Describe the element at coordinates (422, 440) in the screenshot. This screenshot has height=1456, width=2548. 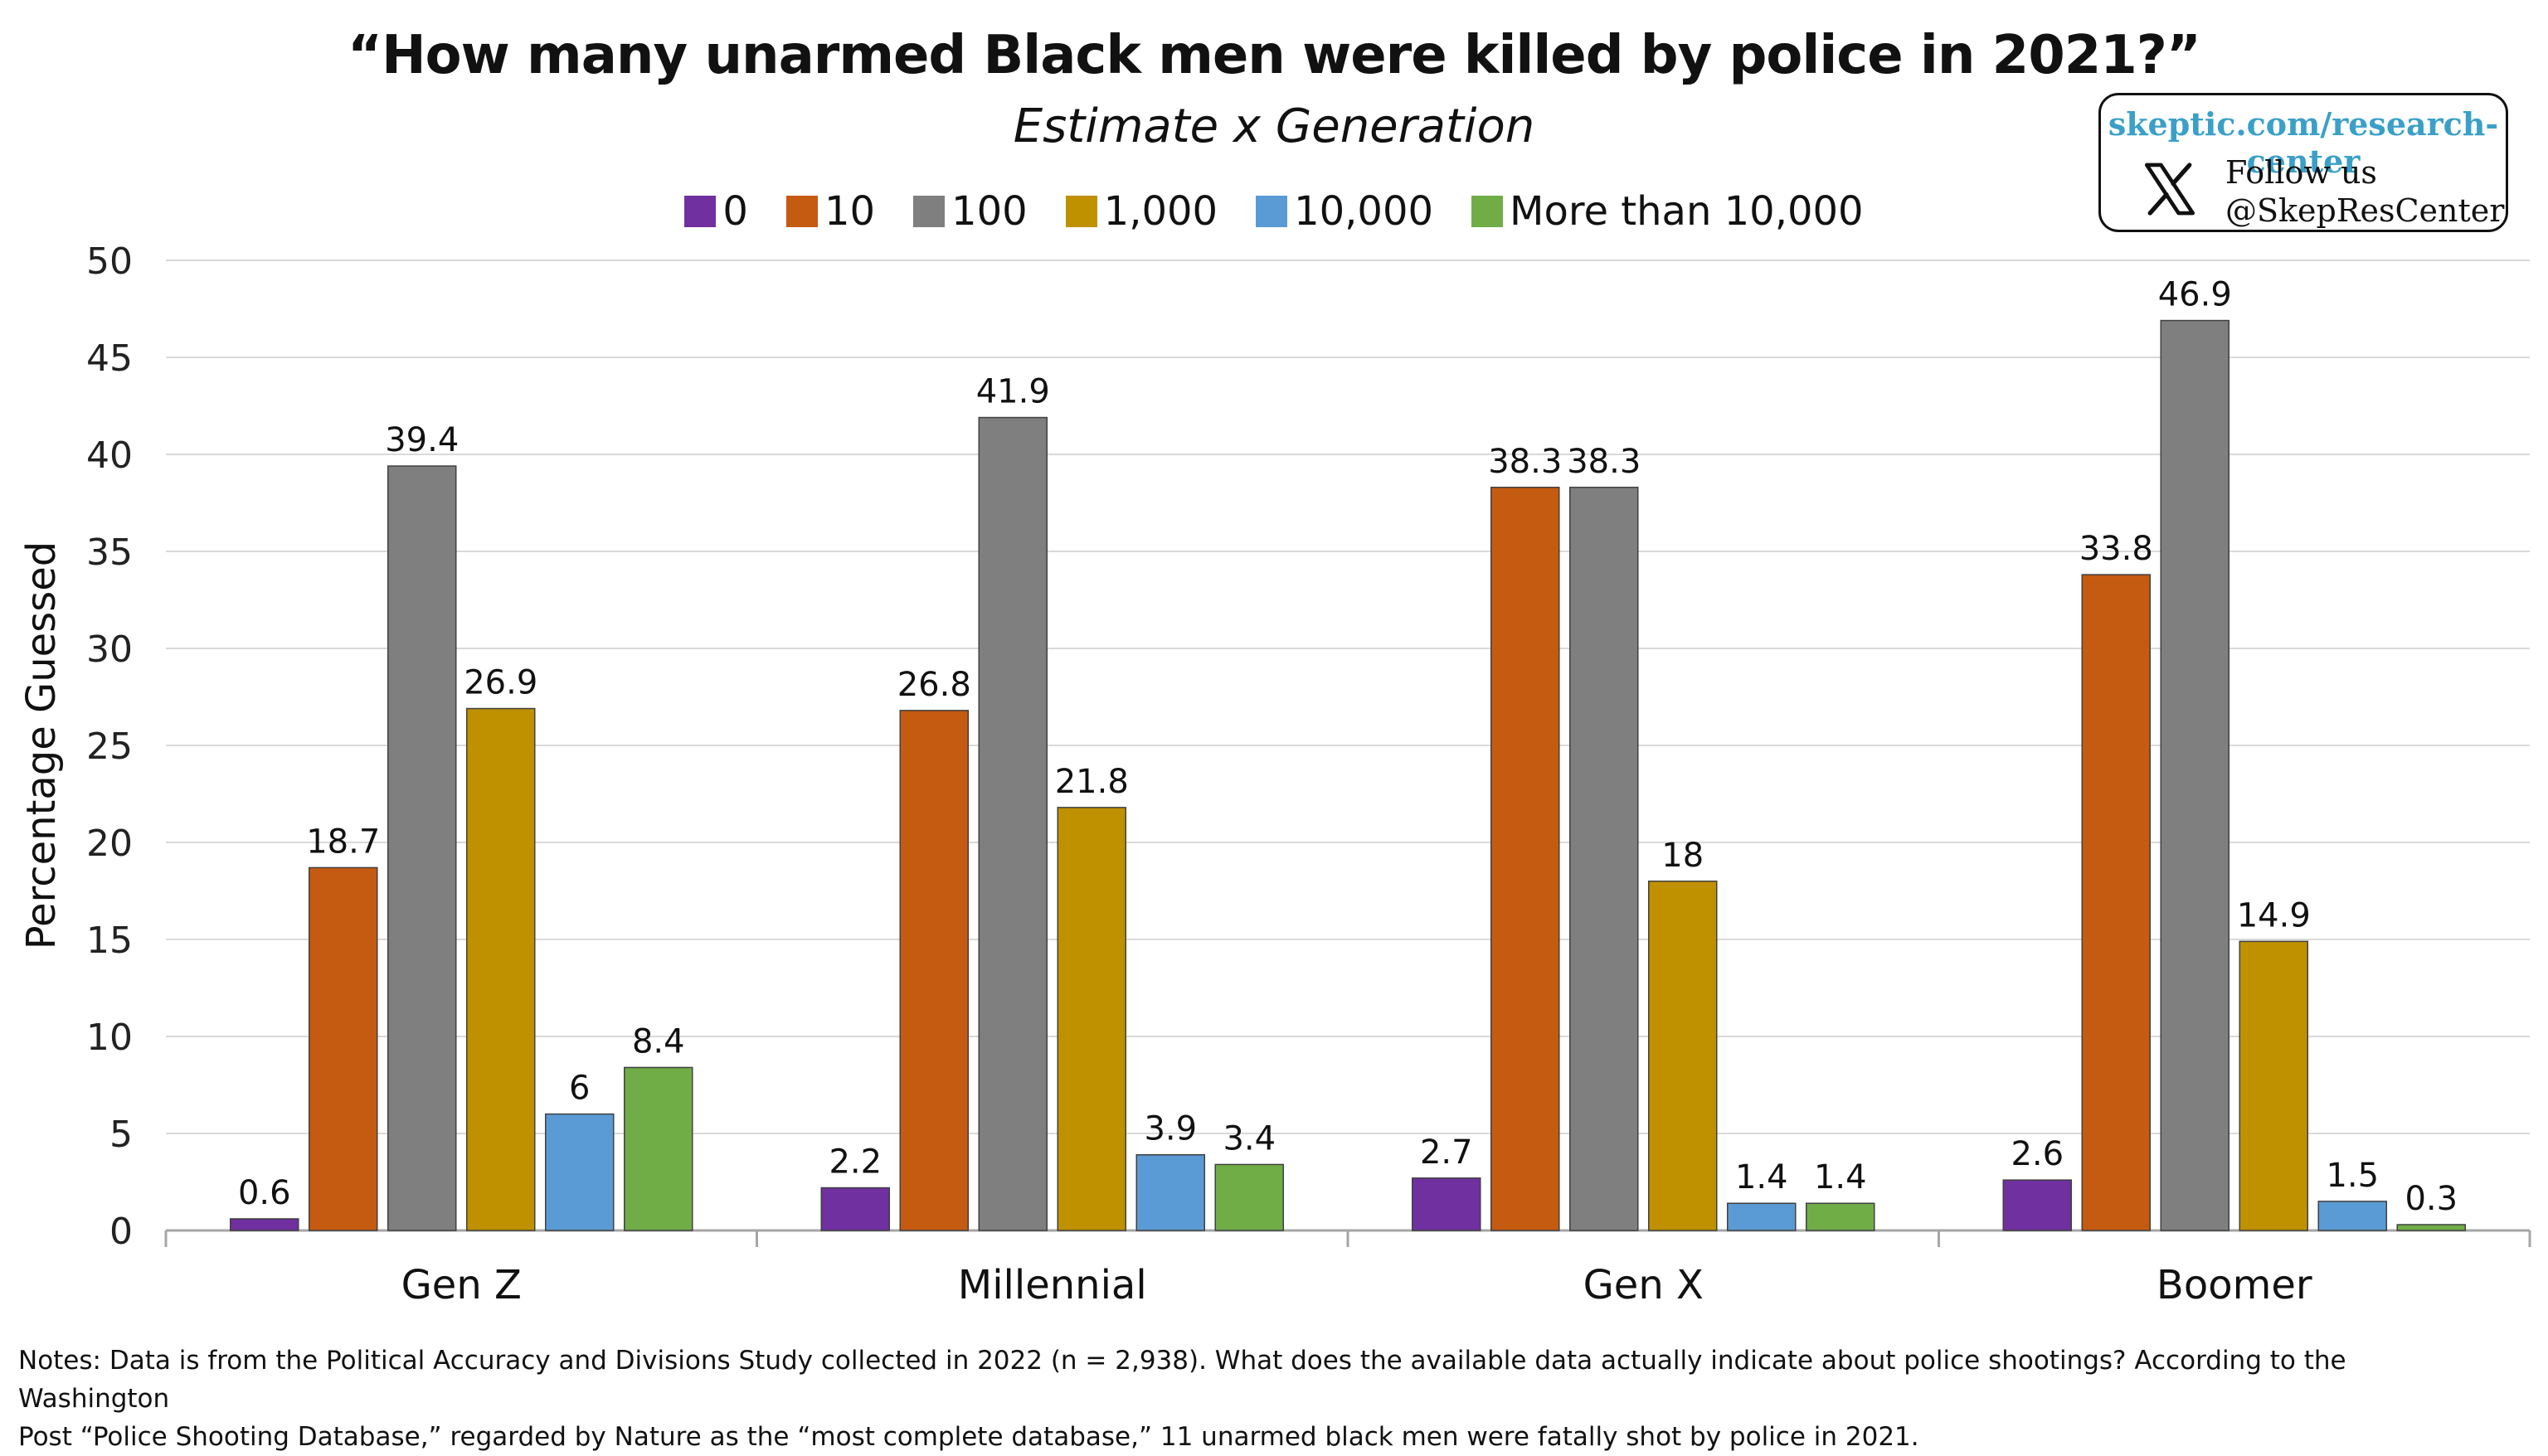
I see `data-label: 39.4` at that location.